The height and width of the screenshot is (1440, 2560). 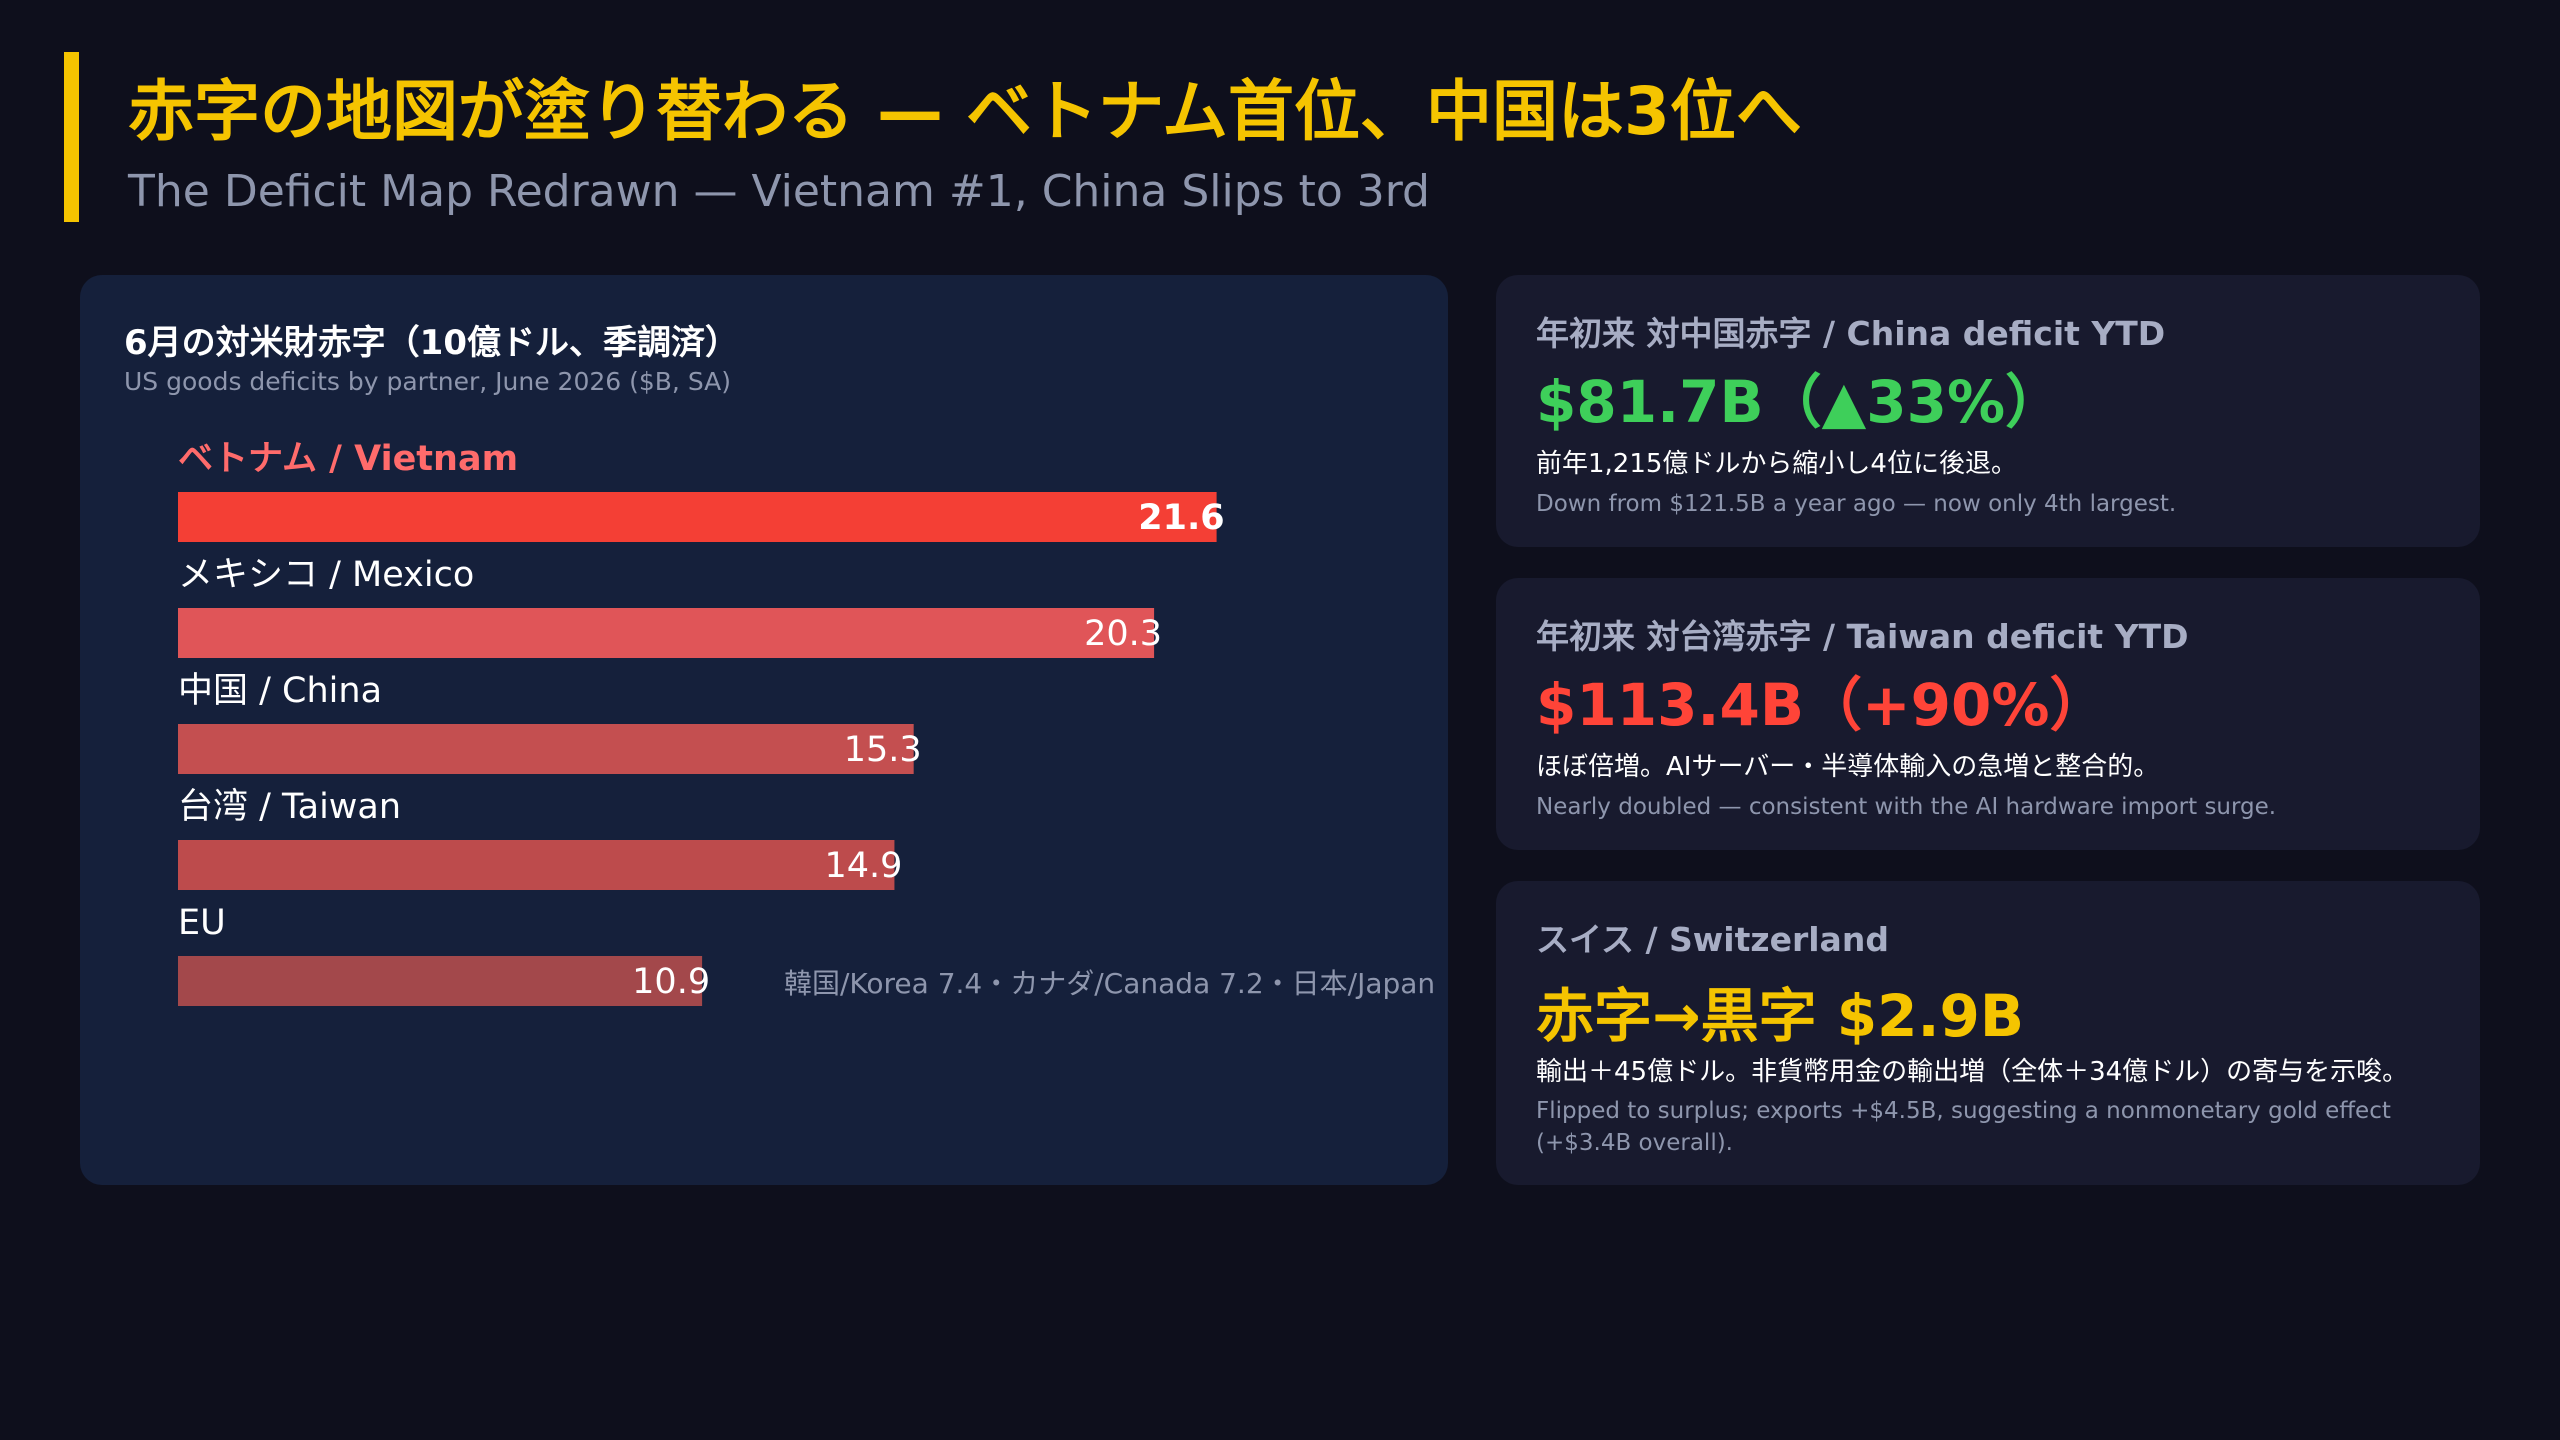 What do you see at coordinates (280, 691) in the screenshot?
I see `bar-category-label: 中国 / China` at bounding box center [280, 691].